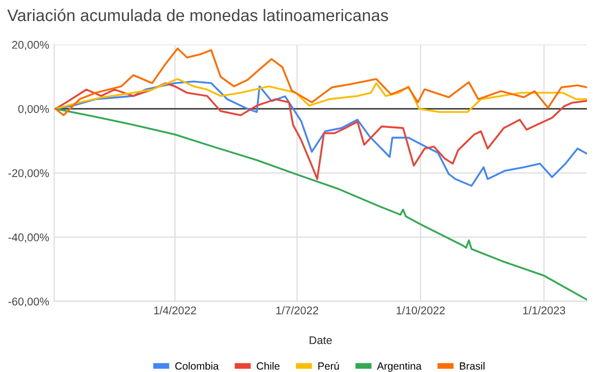  Describe the element at coordinates (197, 15) in the screenshot. I see `chart-title: Variación acumulada de monedas latinoamericanas` at that location.